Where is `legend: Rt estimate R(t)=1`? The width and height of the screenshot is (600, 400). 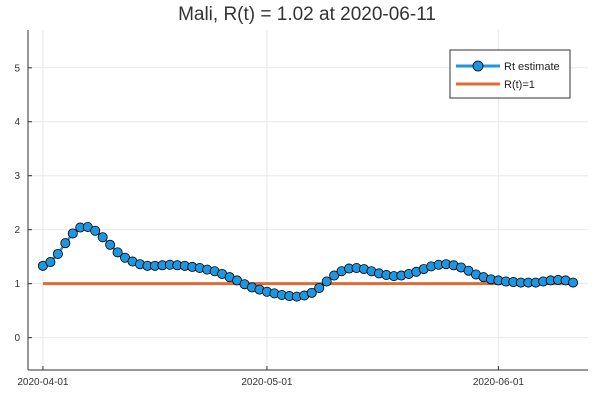
legend: Rt estimate R(t)=1 is located at coordinates (510, 74).